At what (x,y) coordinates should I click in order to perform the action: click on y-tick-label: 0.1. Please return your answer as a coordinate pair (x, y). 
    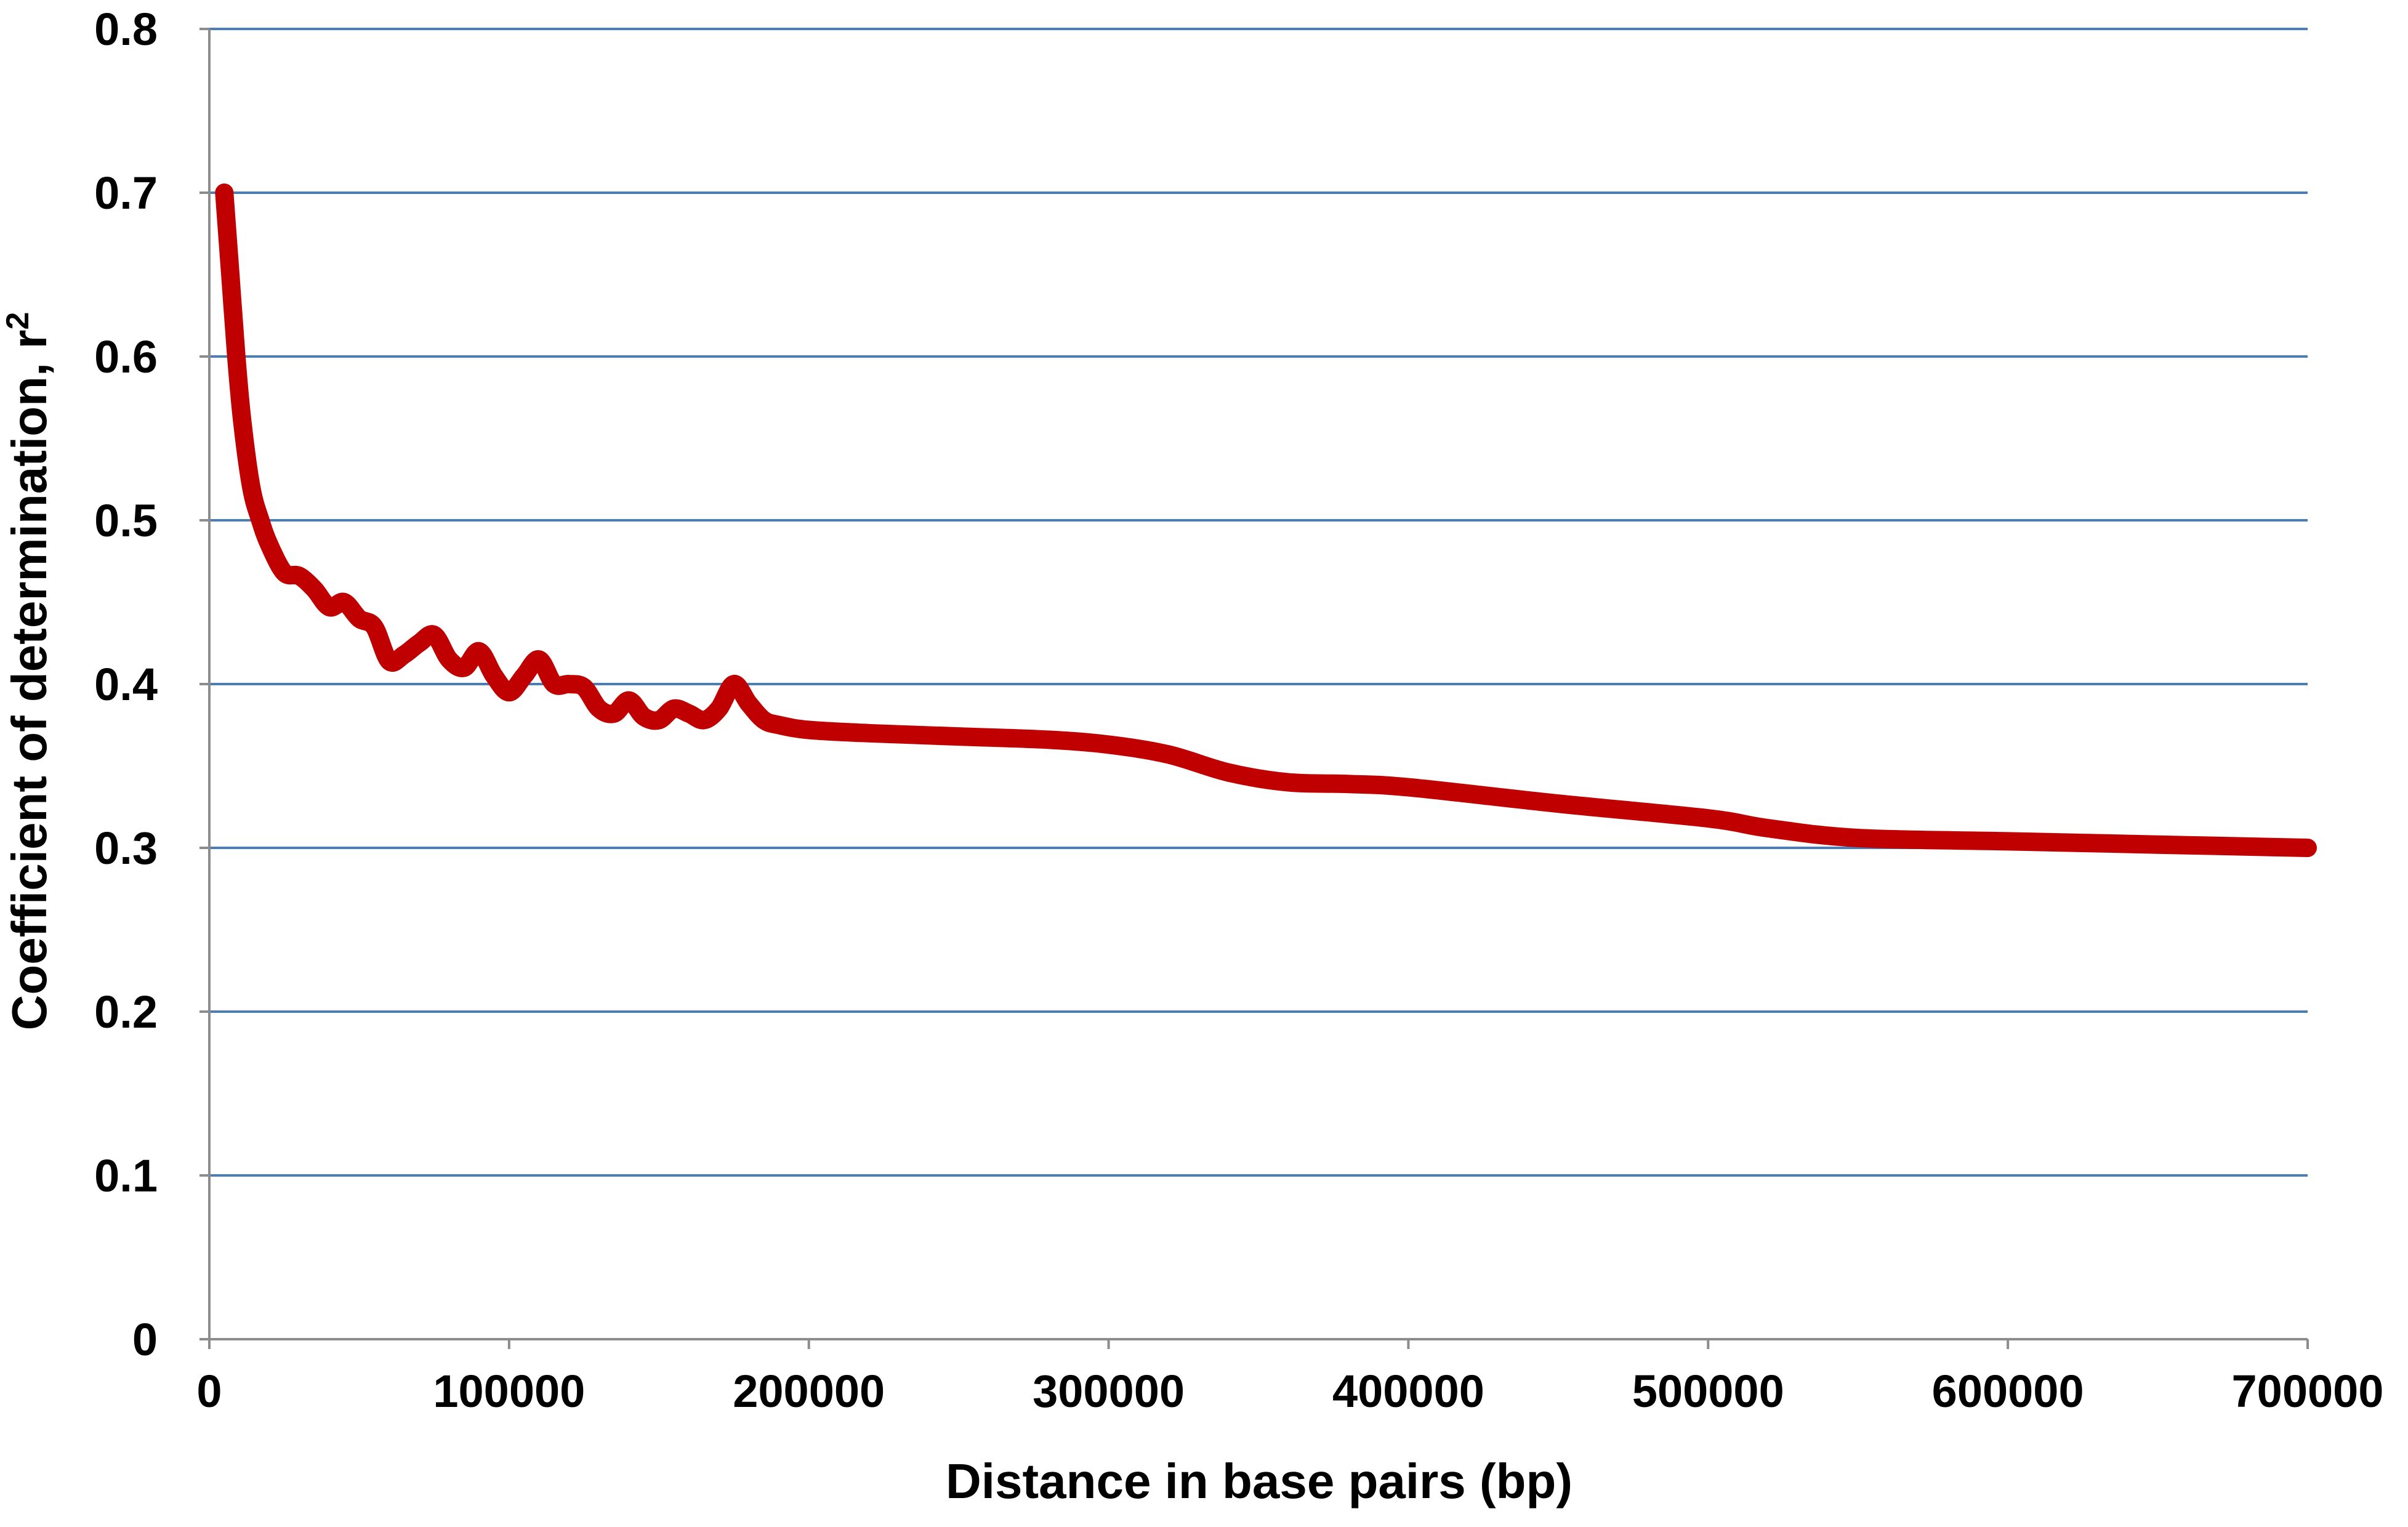
    Looking at the image, I should click on (126, 1175).